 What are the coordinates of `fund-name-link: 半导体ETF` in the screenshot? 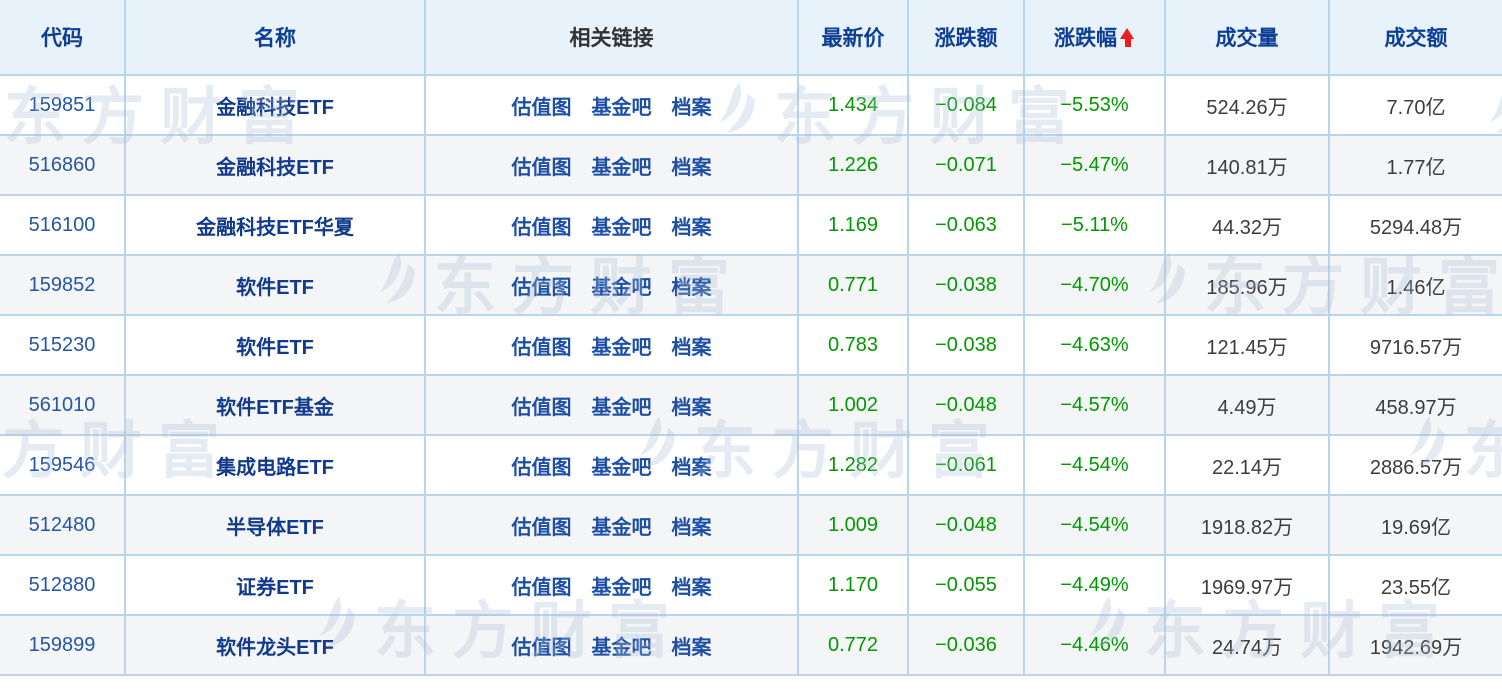 It's located at (275, 527).